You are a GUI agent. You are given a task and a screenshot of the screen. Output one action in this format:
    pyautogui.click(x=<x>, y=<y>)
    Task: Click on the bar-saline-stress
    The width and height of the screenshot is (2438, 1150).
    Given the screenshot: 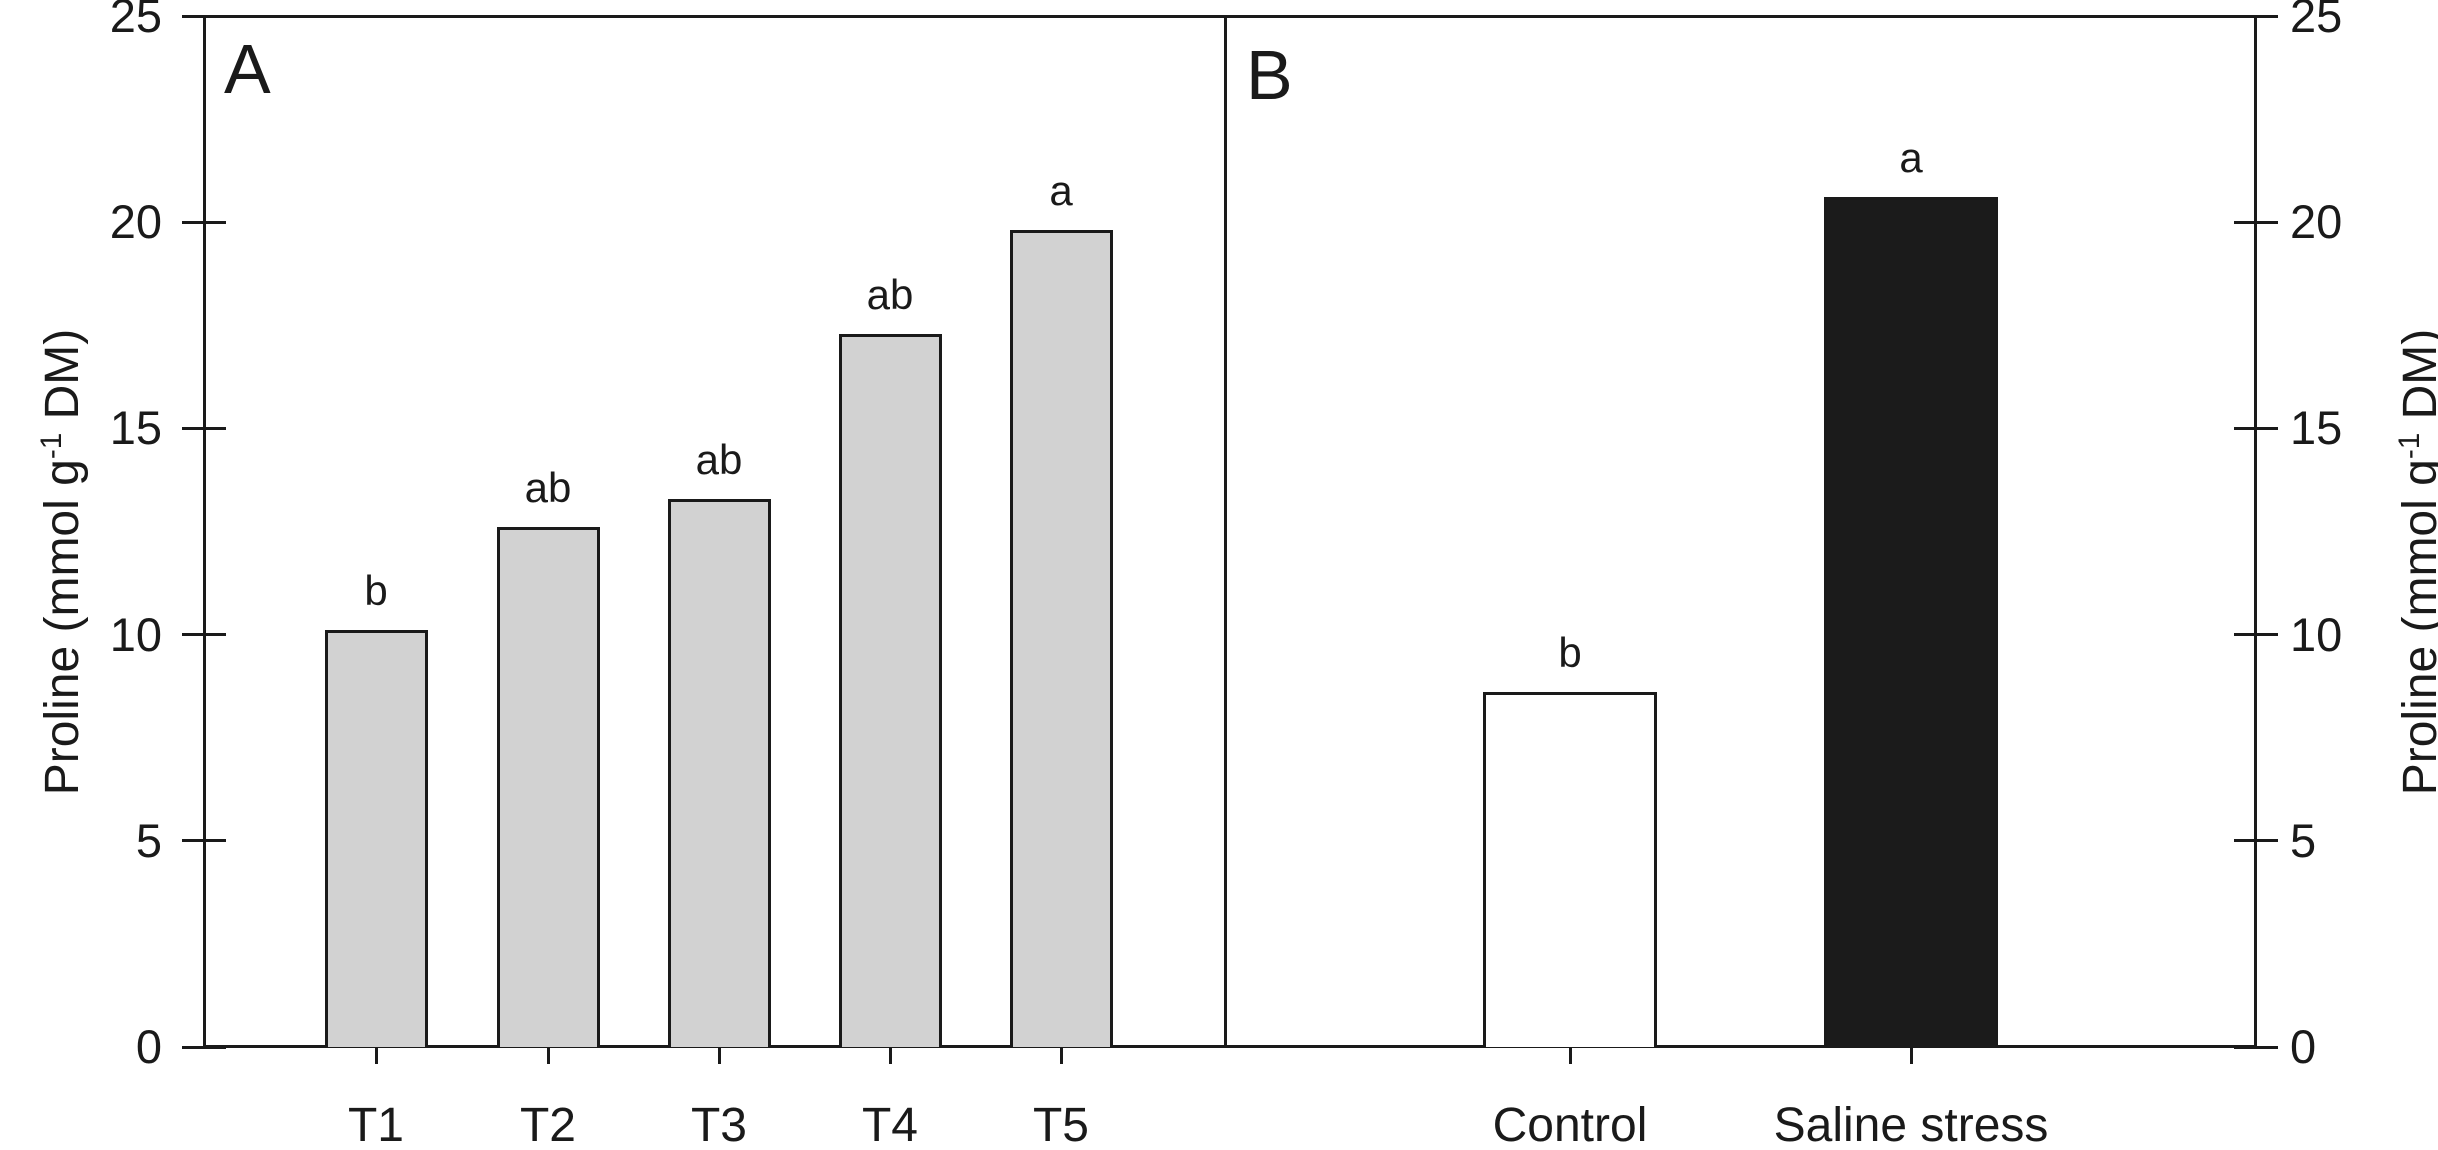 What is the action you would take?
    pyautogui.click(x=1911, y=622)
    